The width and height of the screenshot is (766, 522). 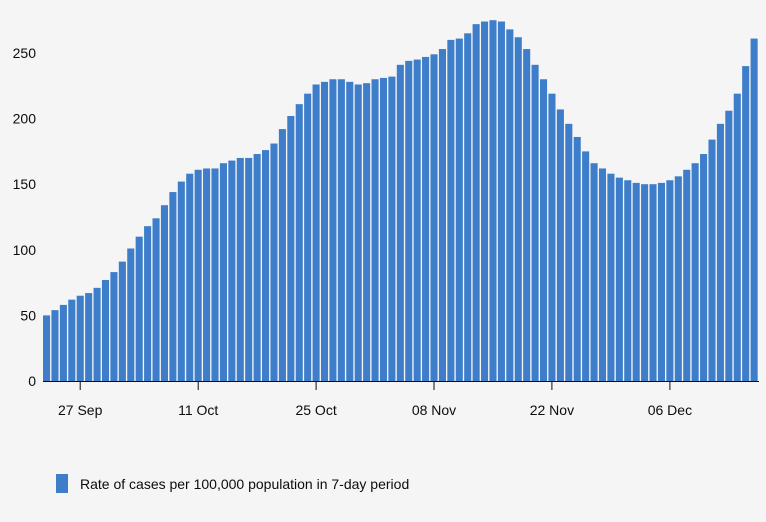 What do you see at coordinates (25, 53) in the screenshot?
I see `y-tick-label: 250` at bounding box center [25, 53].